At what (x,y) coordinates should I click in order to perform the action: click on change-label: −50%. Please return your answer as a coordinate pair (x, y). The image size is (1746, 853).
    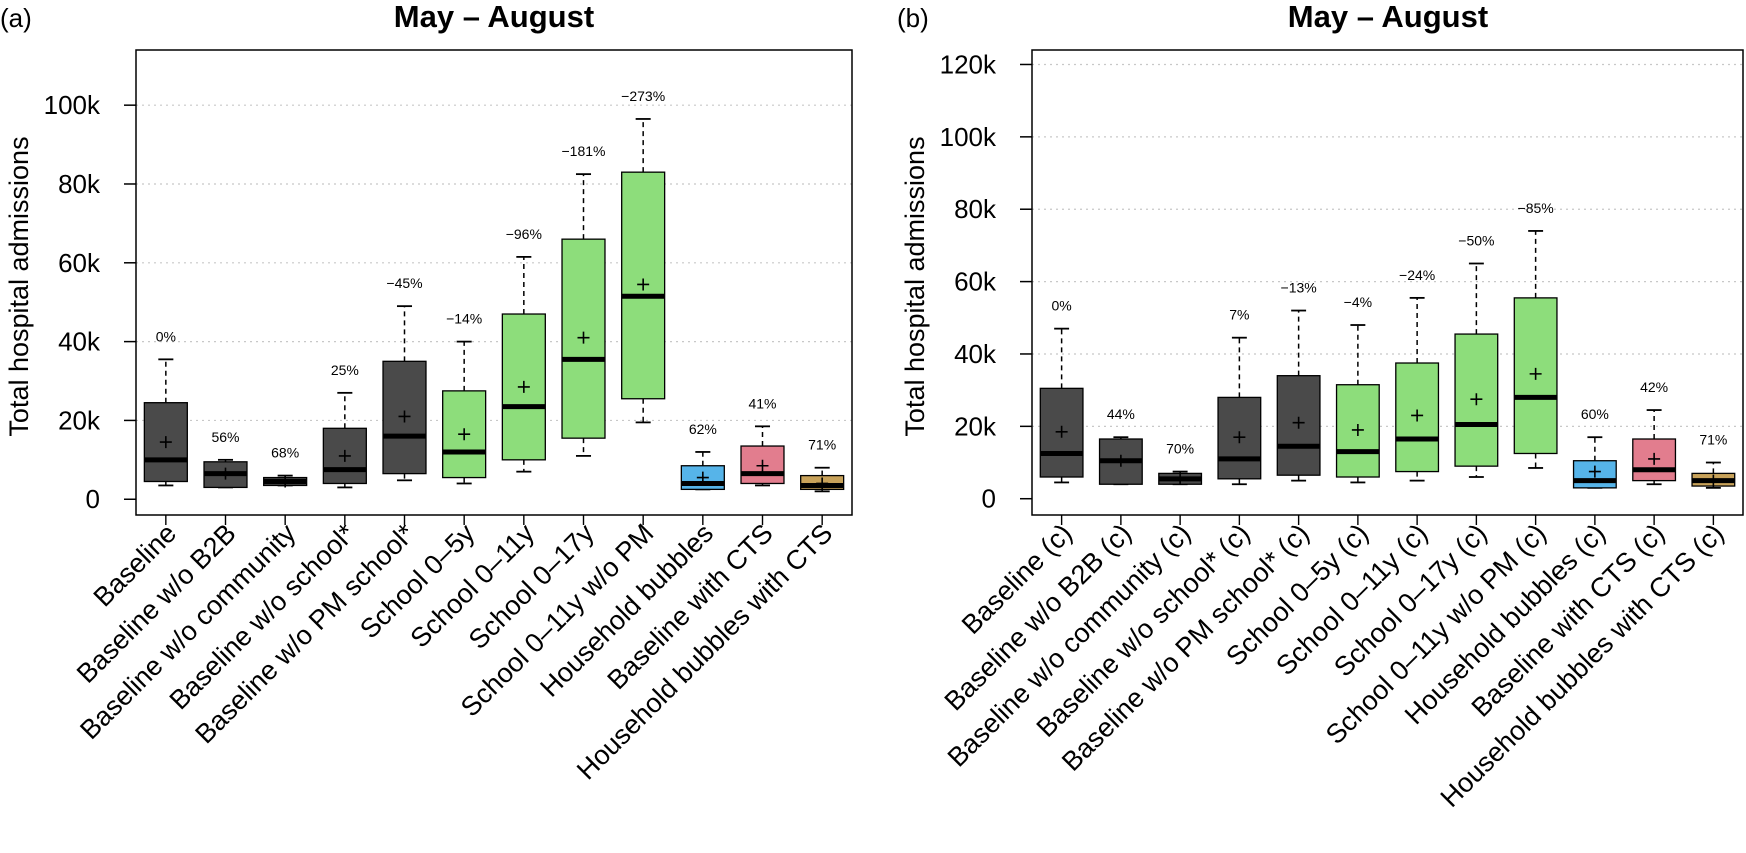
    Looking at the image, I should click on (1476, 241).